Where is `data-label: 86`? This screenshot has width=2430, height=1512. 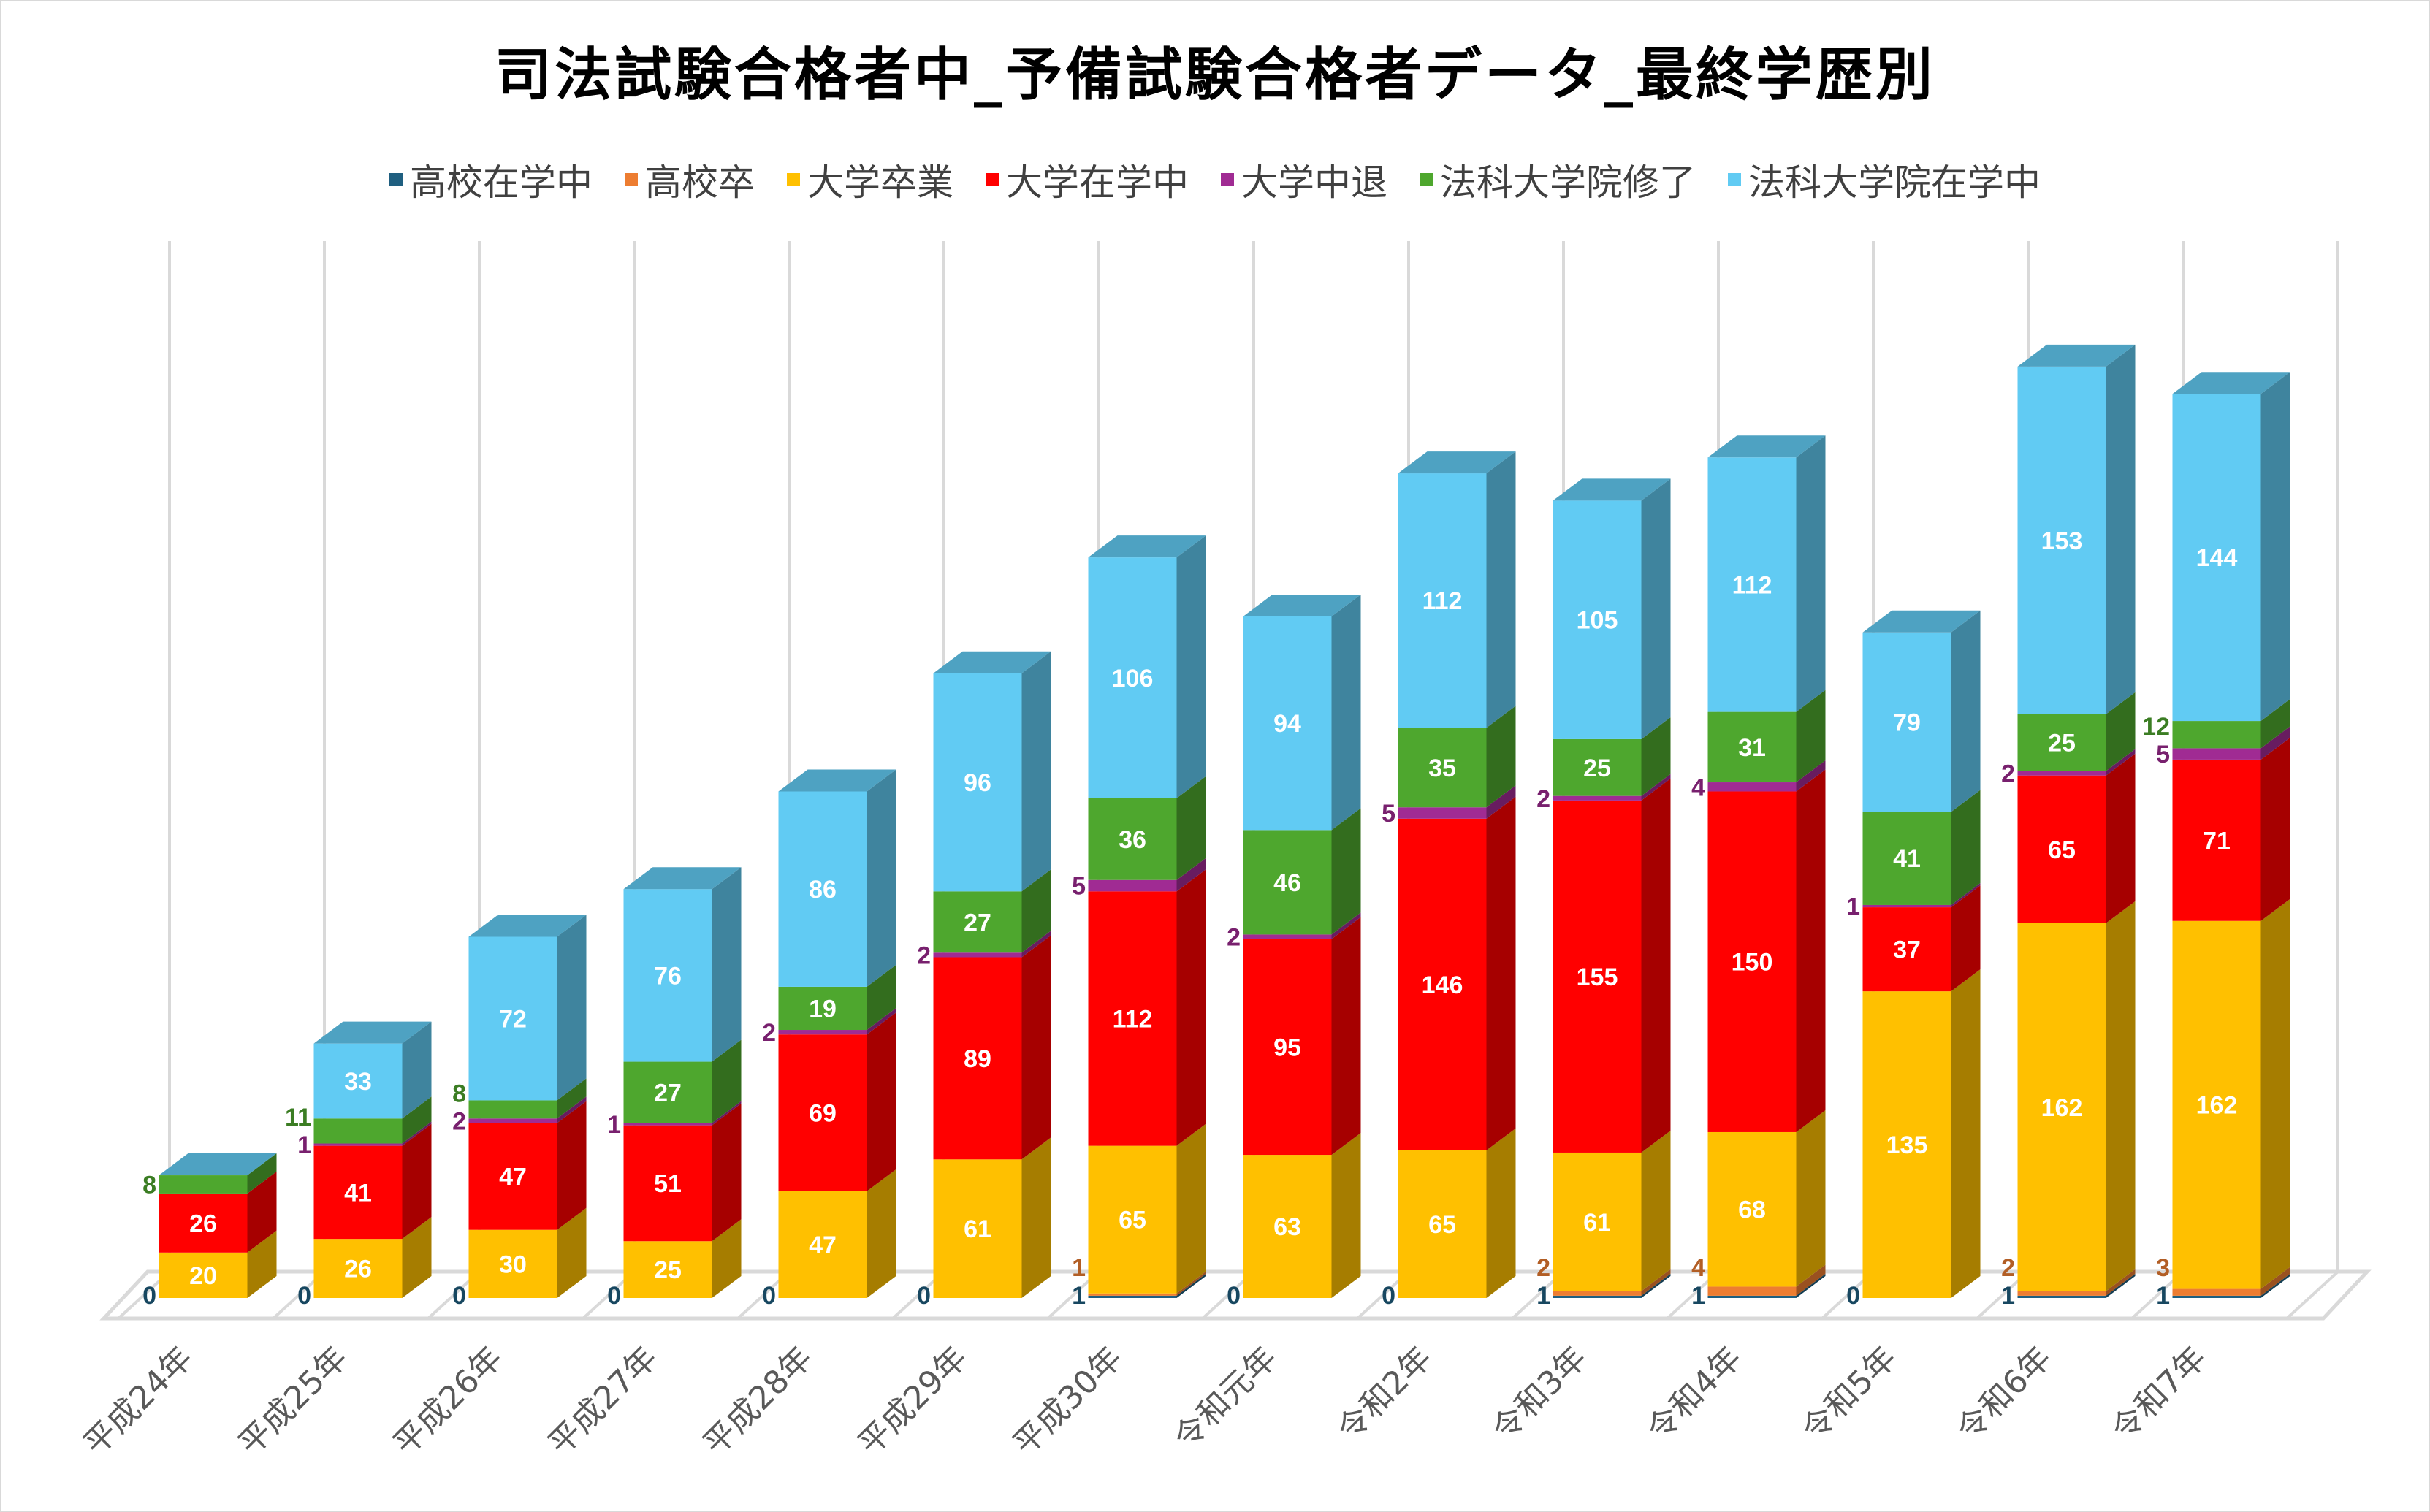 data-label: 86 is located at coordinates (823, 890).